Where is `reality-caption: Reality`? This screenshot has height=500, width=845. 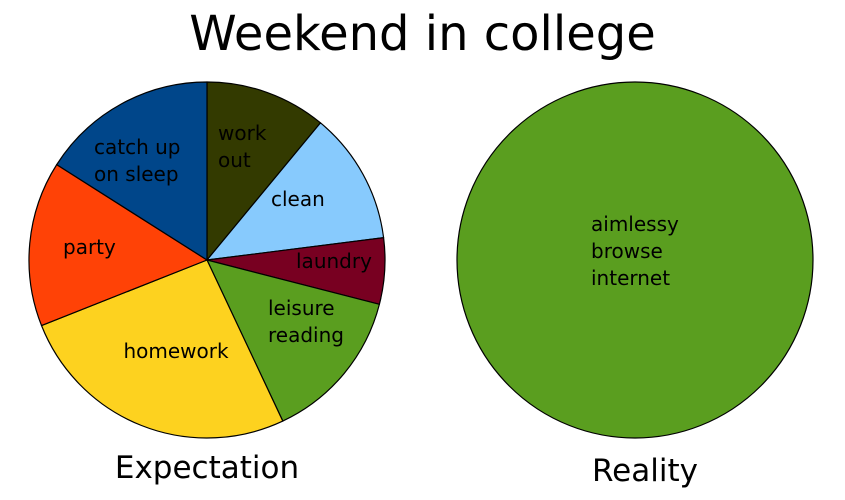
reality-caption: Reality is located at coordinates (645, 471).